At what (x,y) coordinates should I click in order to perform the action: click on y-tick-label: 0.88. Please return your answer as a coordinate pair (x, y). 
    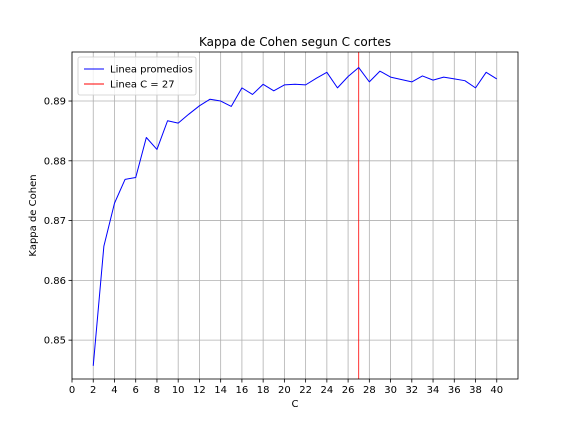
    Looking at the image, I should click on (55, 161).